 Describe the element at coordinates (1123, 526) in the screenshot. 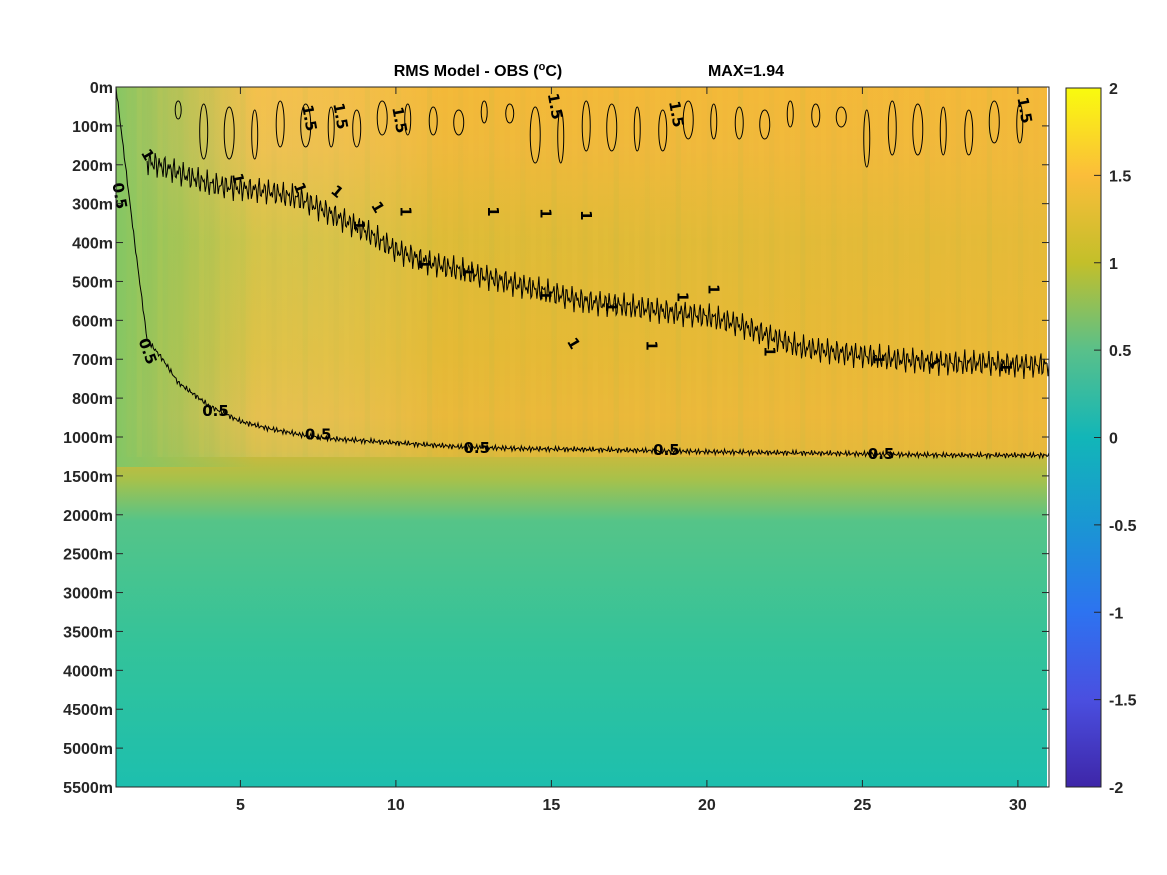

I see `colorbar-tick-label: -0.5` at that location.